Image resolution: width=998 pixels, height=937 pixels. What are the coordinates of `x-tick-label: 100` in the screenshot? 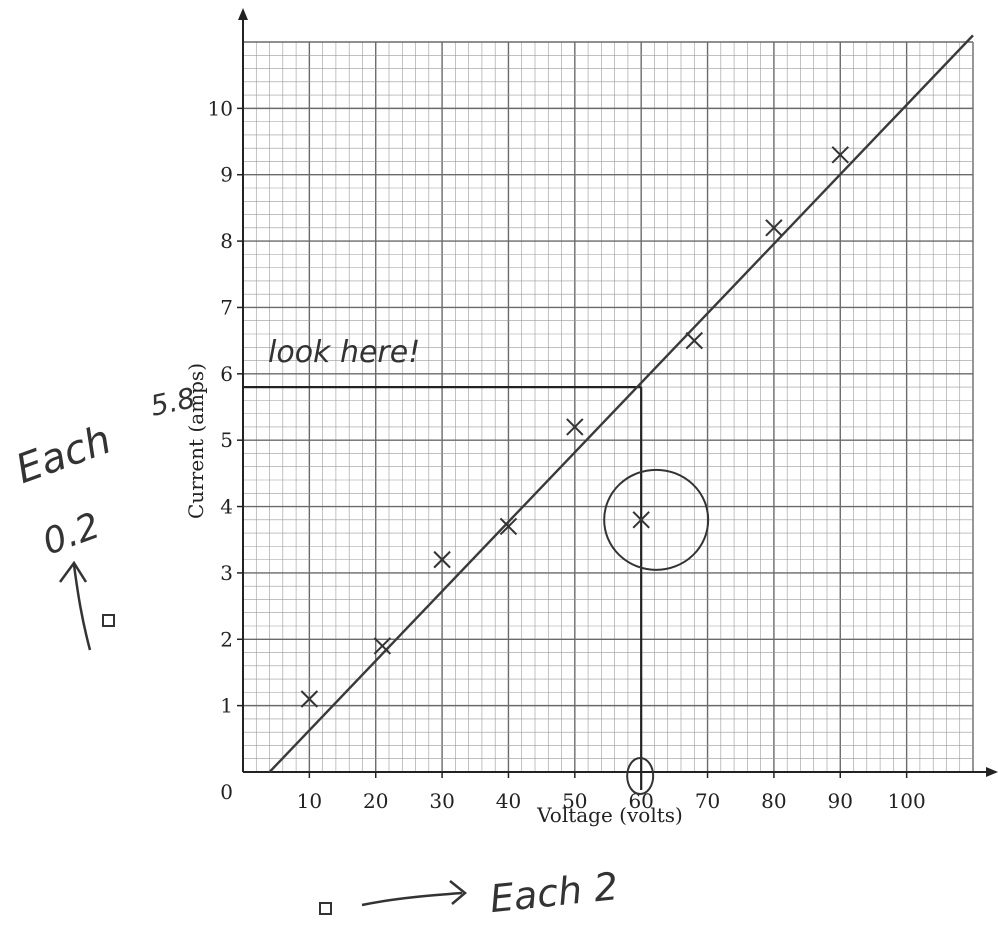 It's located at (907, 801).